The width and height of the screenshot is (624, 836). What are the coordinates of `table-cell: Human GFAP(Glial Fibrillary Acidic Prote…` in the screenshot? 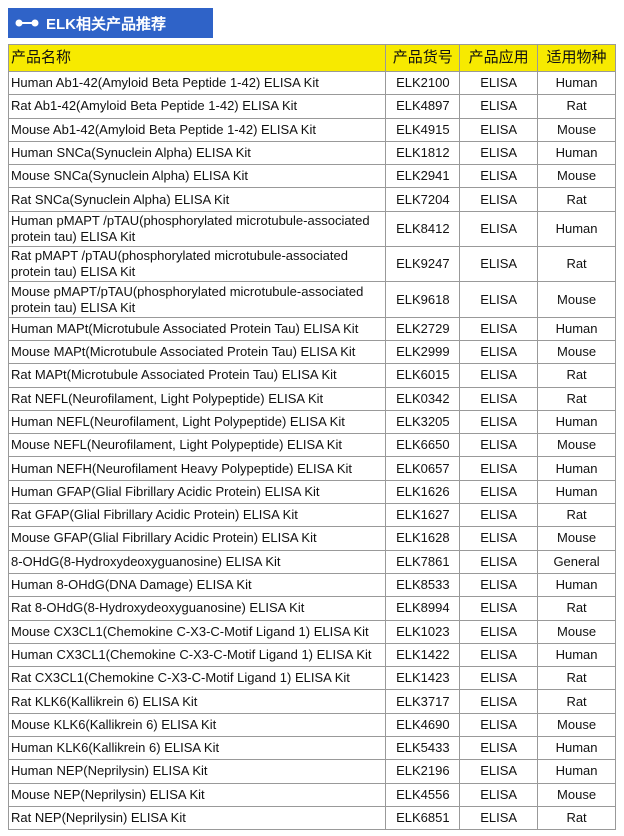 It's located at (198, 492).